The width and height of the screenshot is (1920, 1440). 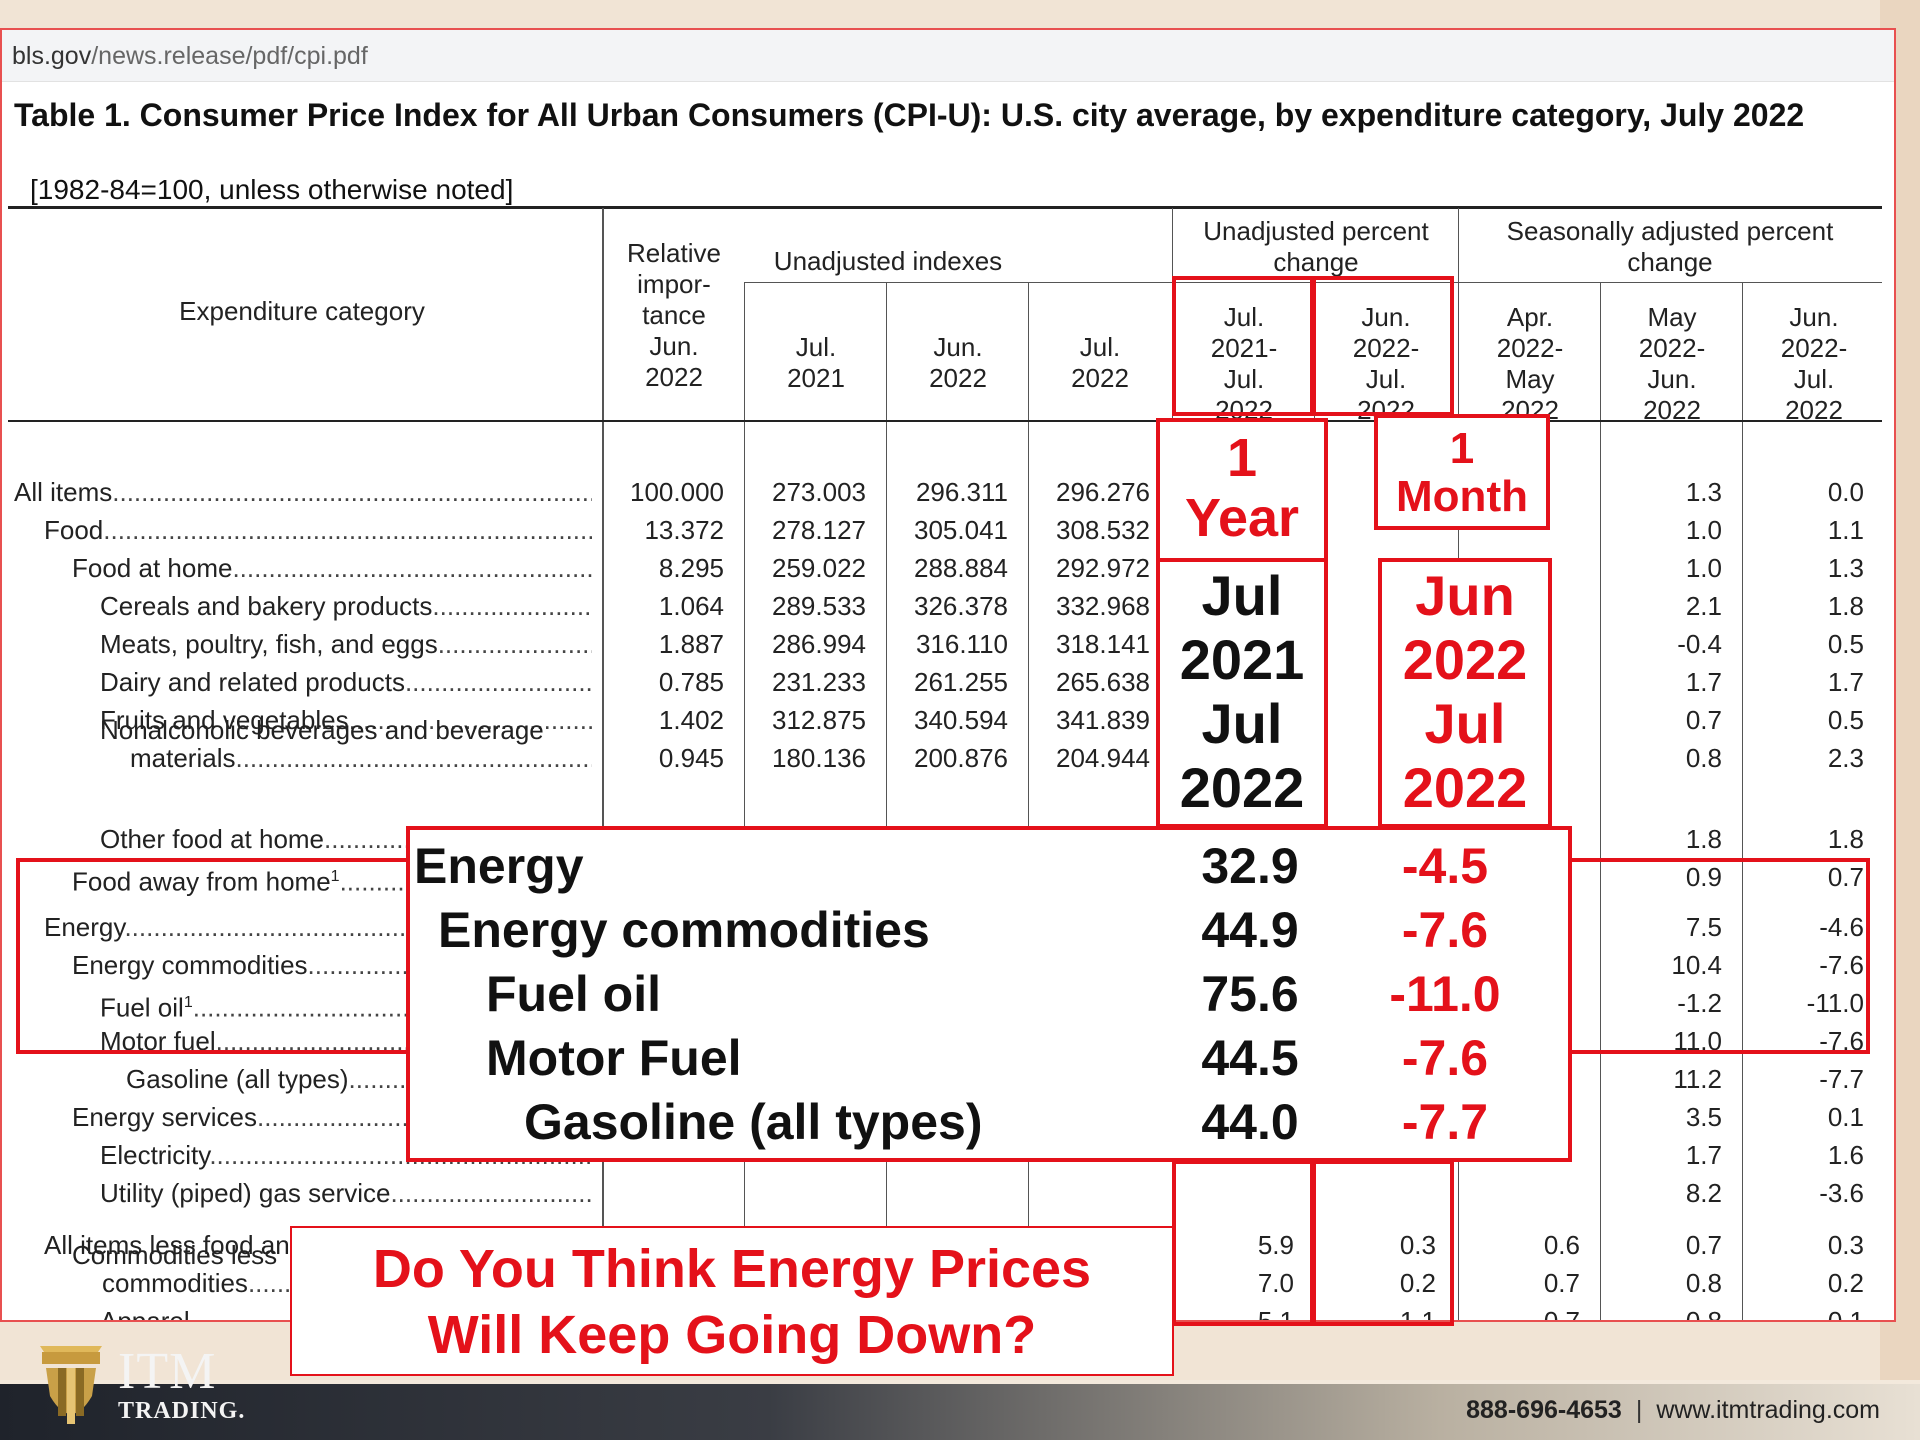 What do you see at coordinates (1103, 758) in the screenshot?
I see `cell-jul22: 204.944` at bounding box center [1103, 758].